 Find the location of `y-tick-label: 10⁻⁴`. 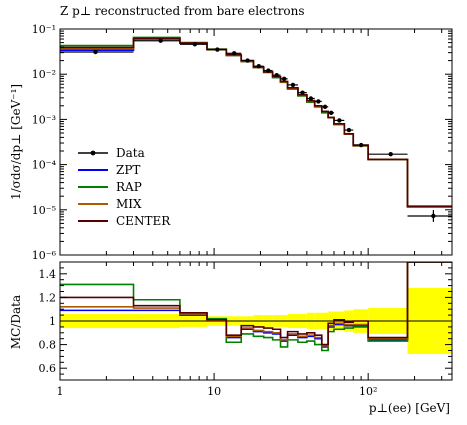

y-tick-label: 10⁻⁴ is located at coordinates (44, 165).